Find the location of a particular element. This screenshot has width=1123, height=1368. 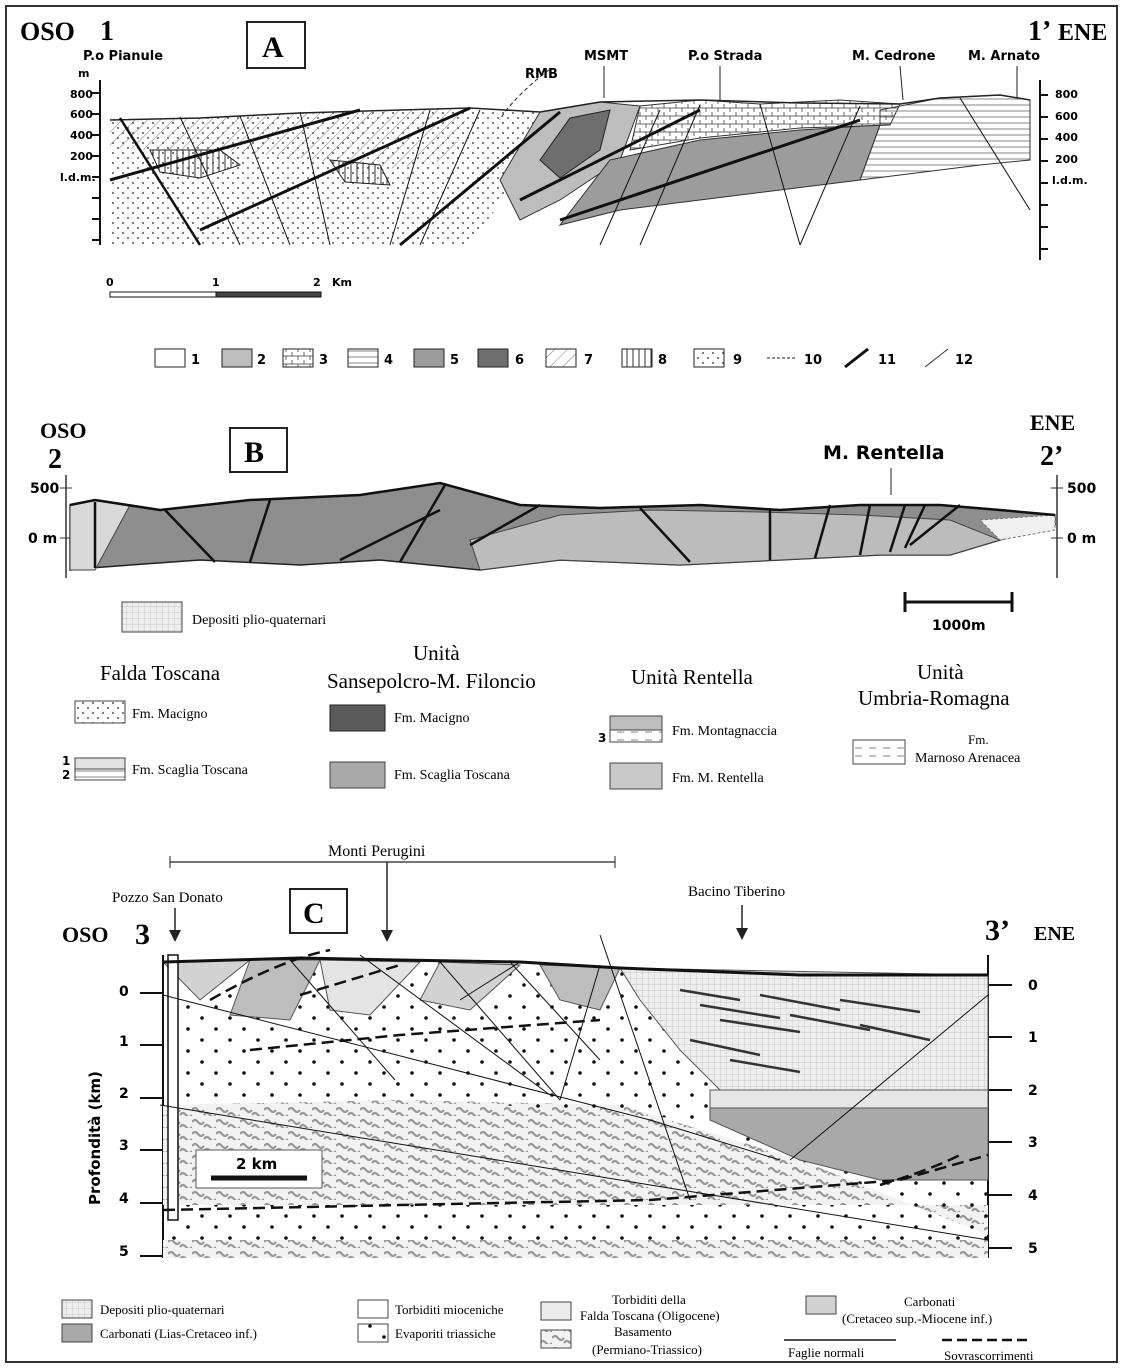

section-b-faults is located at coordinates (527, 526).